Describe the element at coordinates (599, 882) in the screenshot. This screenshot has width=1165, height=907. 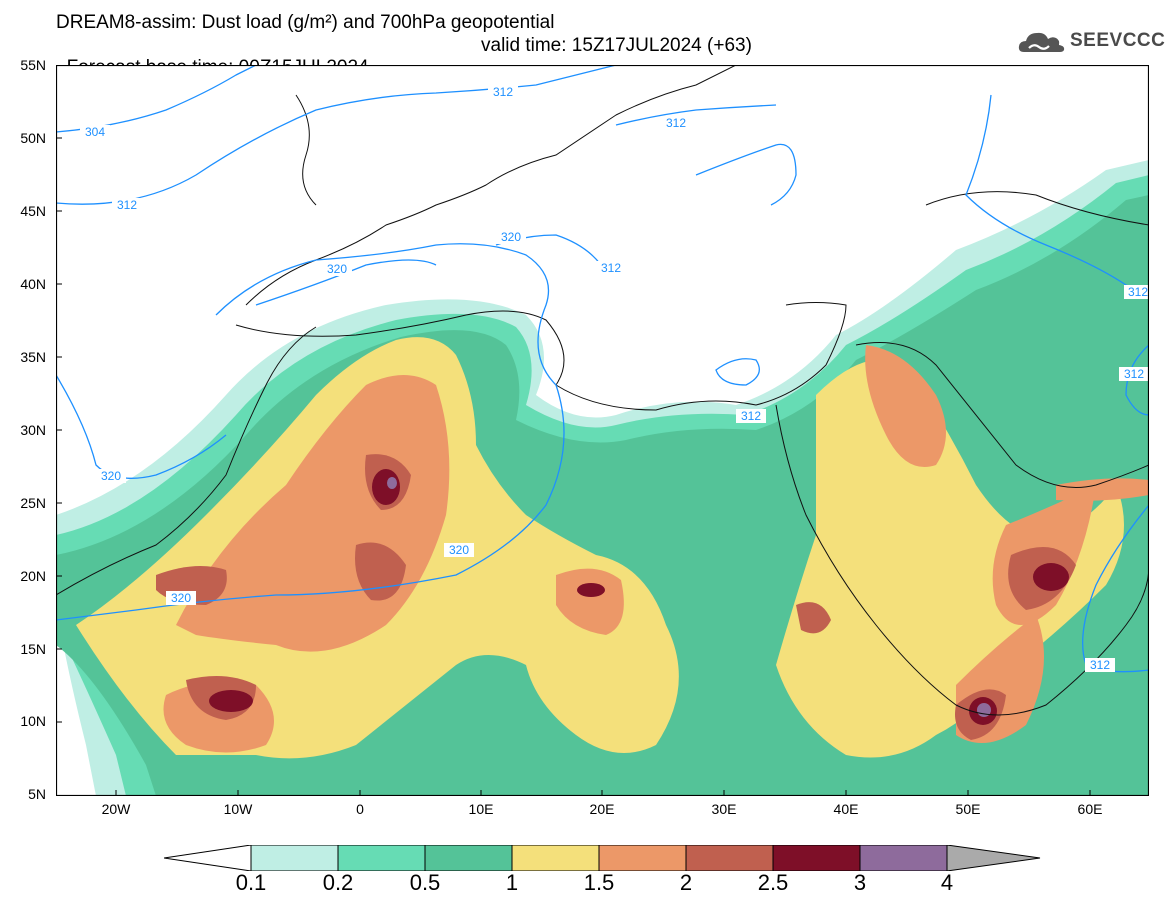
I see `colorbar-label: 1.5` at that location.